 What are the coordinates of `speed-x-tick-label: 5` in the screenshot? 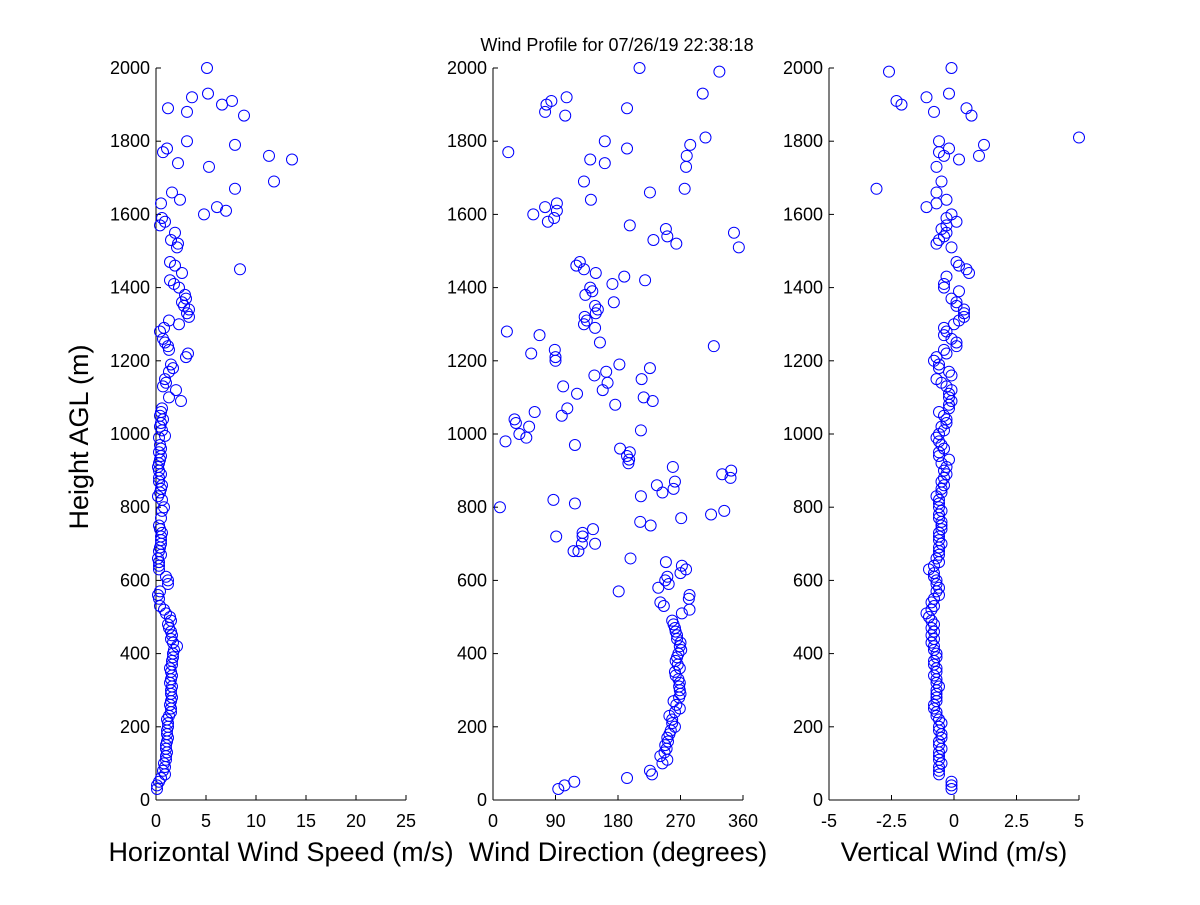 It's located at (206, 821).